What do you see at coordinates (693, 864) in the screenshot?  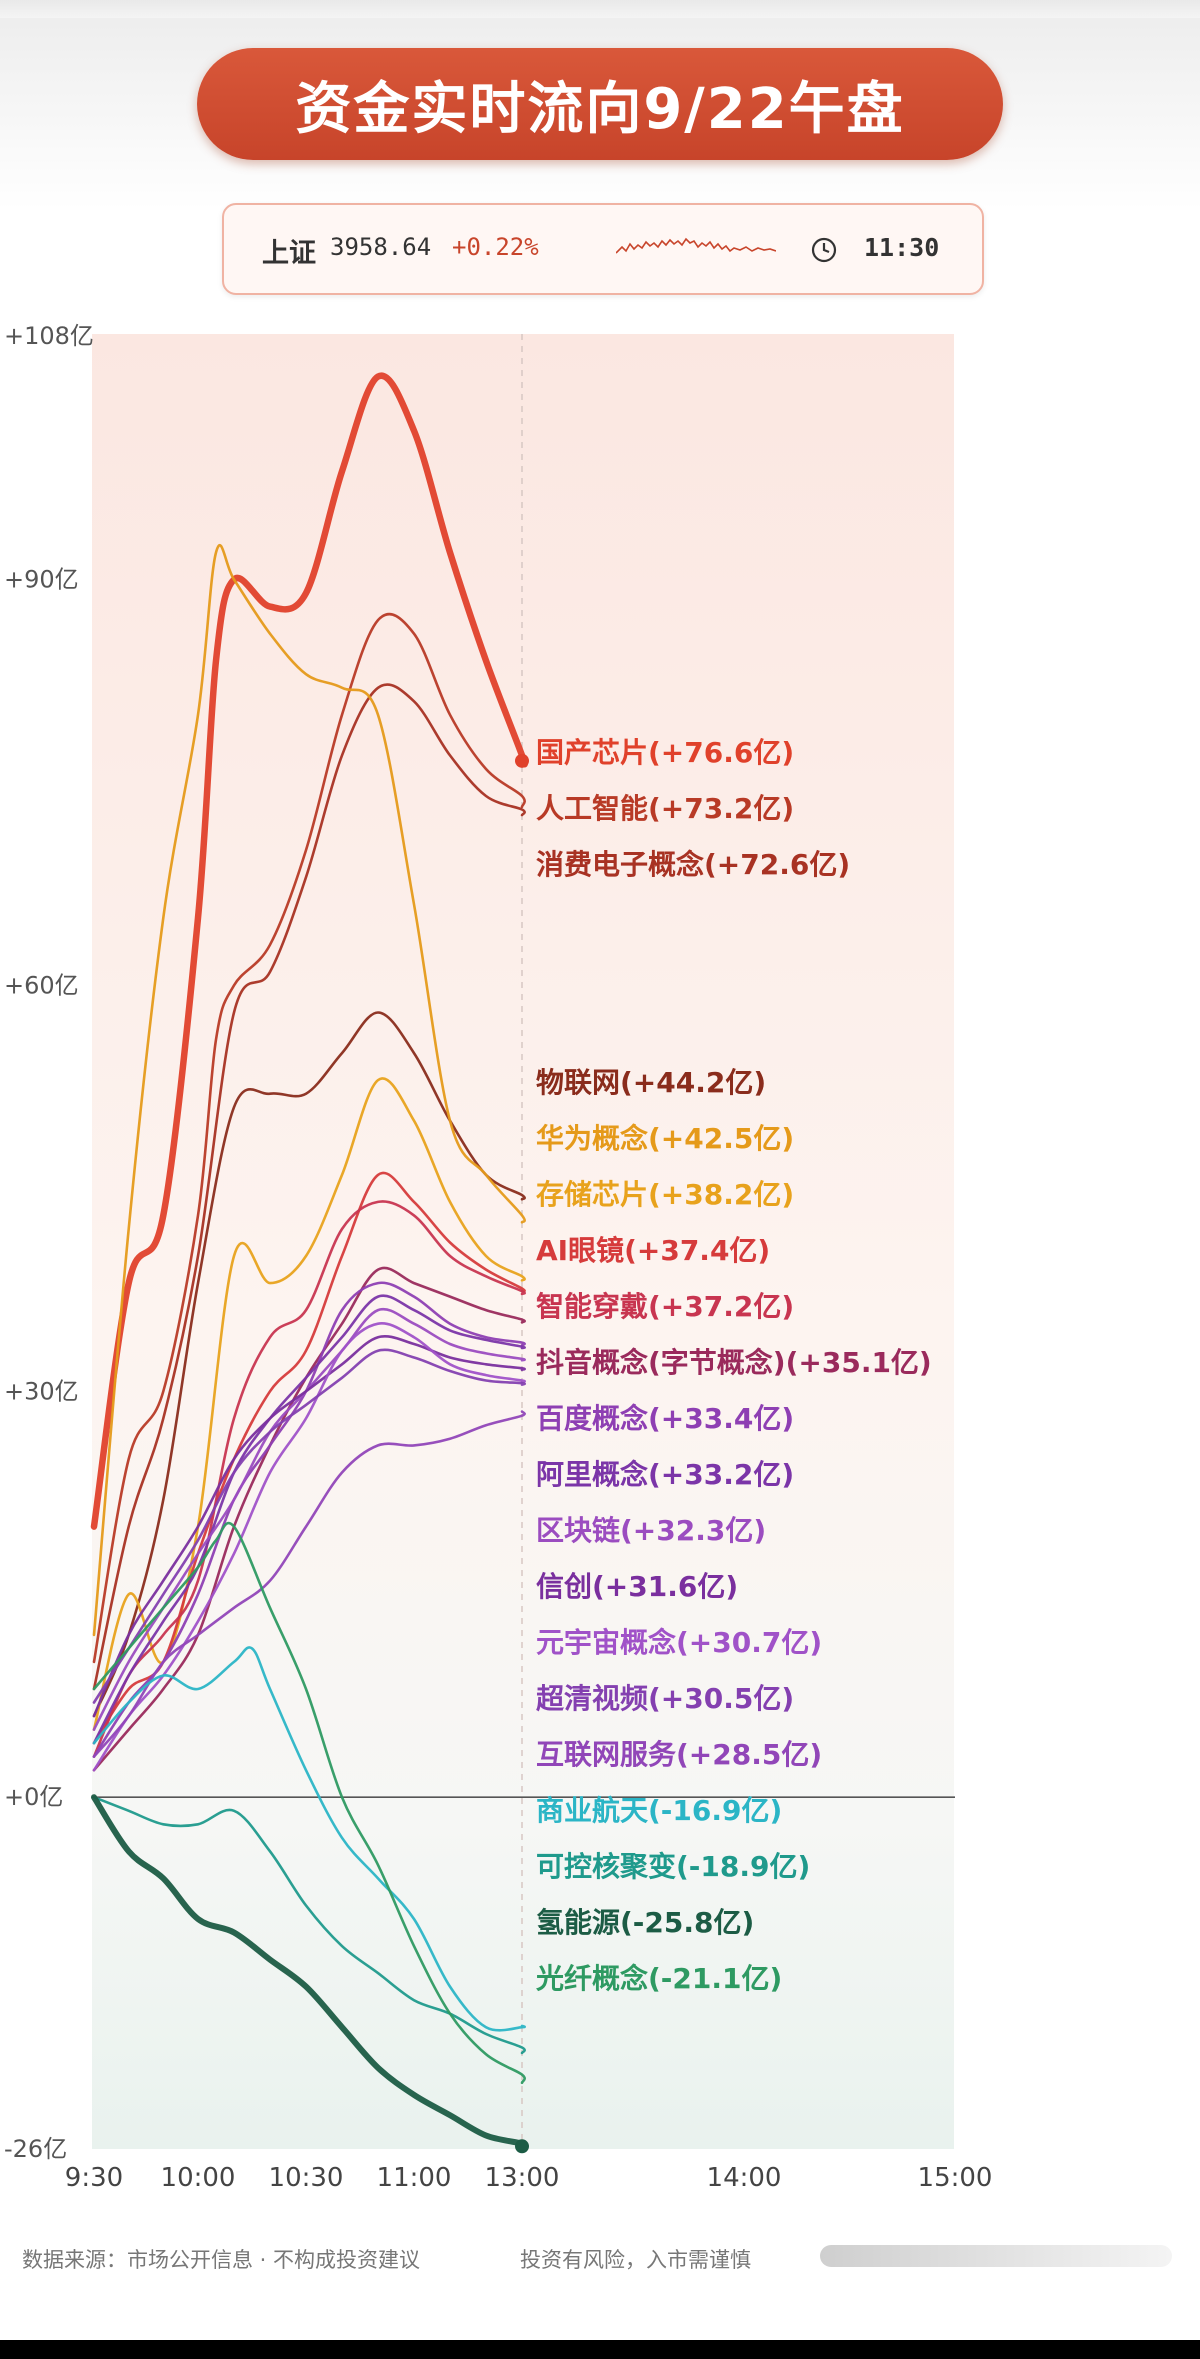 I see `series-label: 消费电子概念(+72.6亿)` at bounding box center [693, 864].